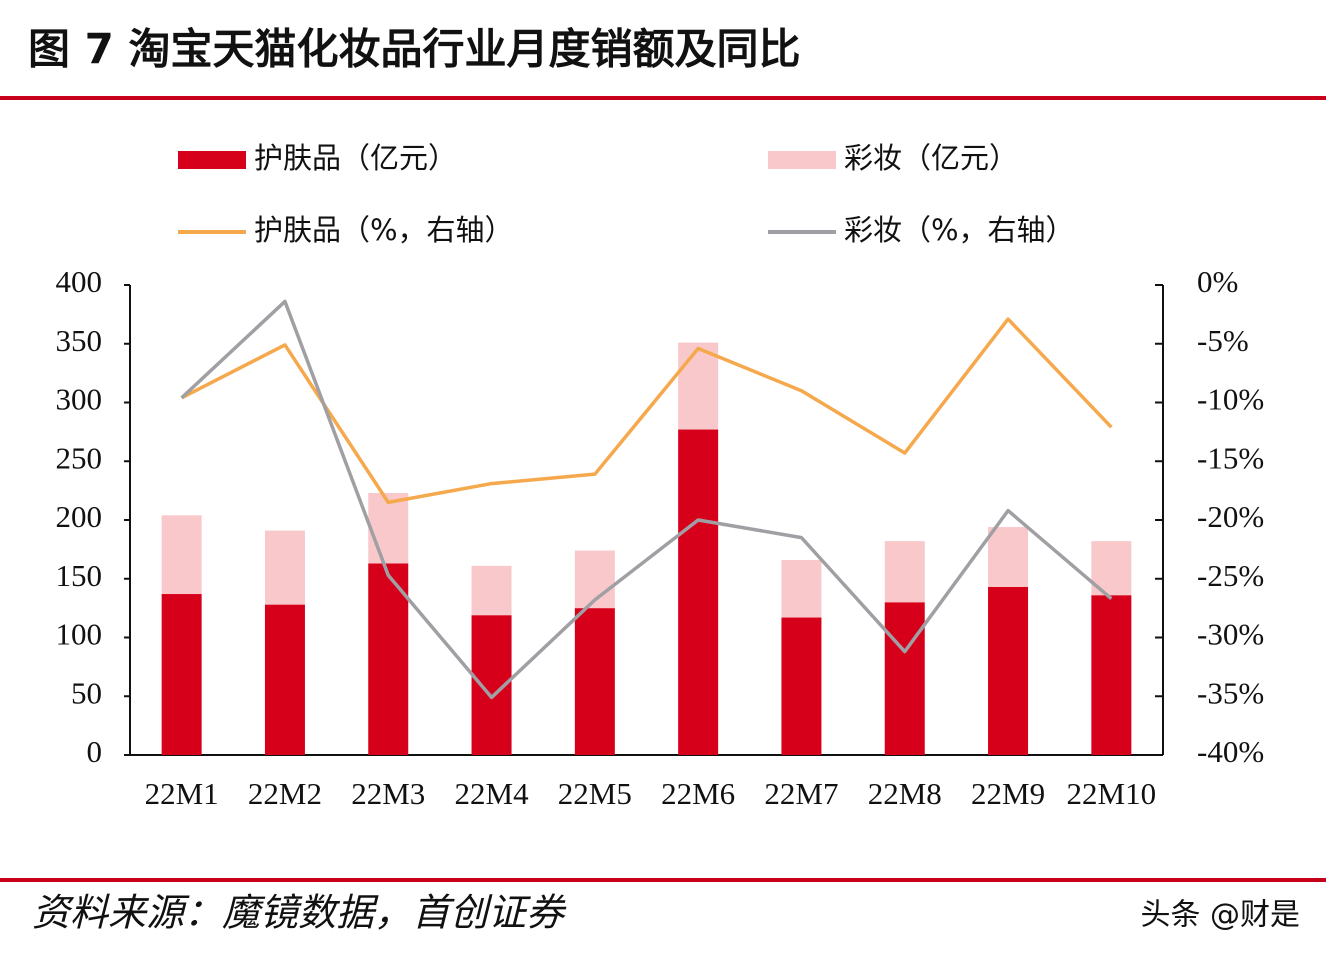 Image resolution: width=1326 pixels, height=960 pixels. I want to click on legend-label: 彩妆（%，右轴）, so click(959, 230).